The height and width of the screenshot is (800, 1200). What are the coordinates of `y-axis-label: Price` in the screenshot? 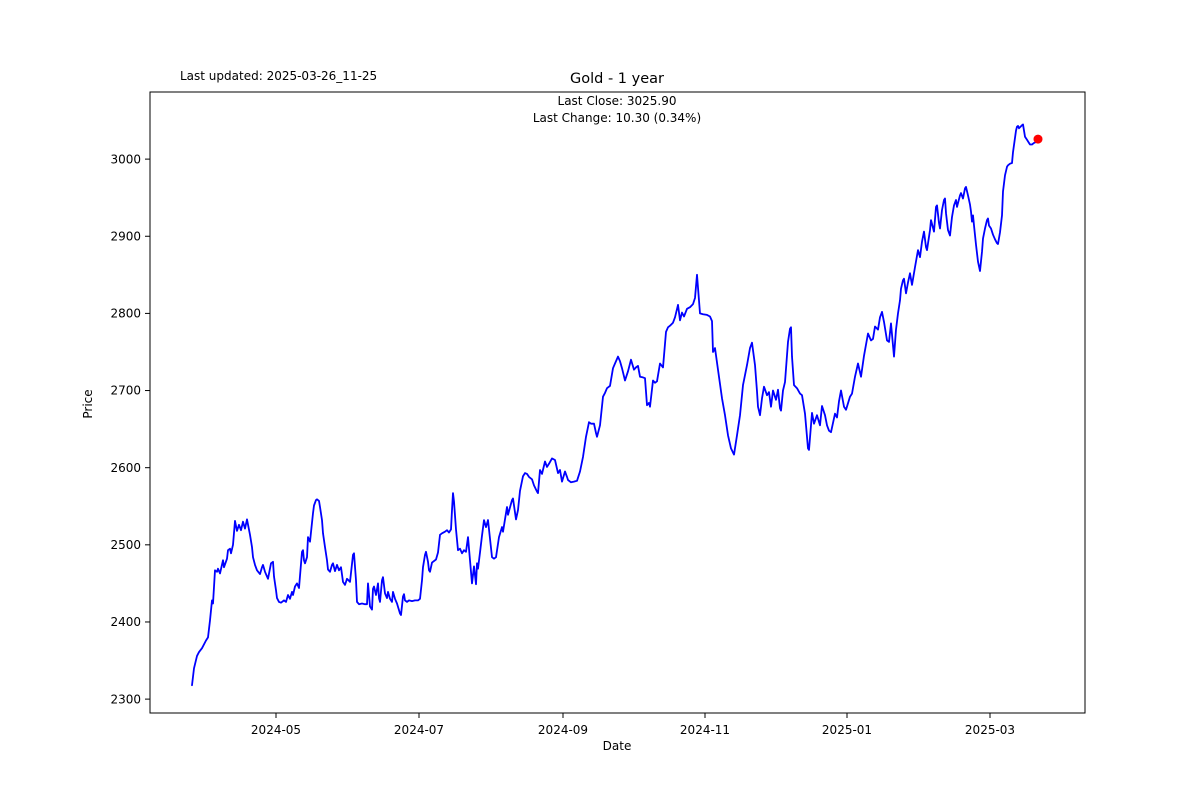 It's located at (88, 404).